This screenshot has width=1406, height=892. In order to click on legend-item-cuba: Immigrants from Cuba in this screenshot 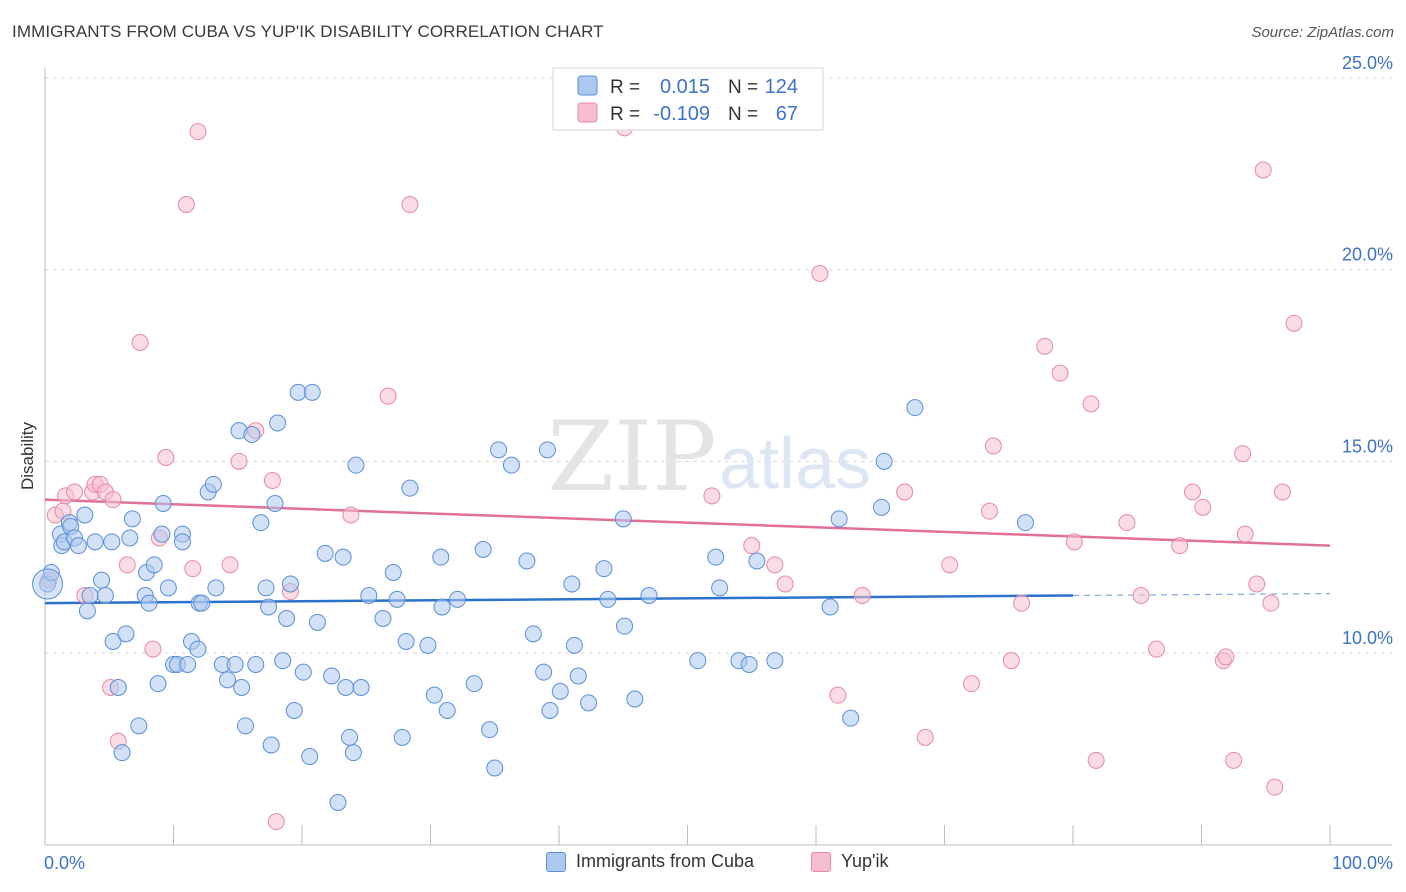, I will do `click(650, 861)`.